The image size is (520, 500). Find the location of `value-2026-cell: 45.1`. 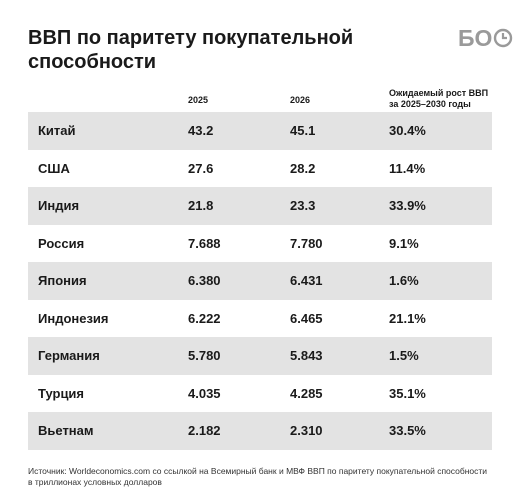

value-2026-cell: 45.1 is located at coordinates (303, 130).